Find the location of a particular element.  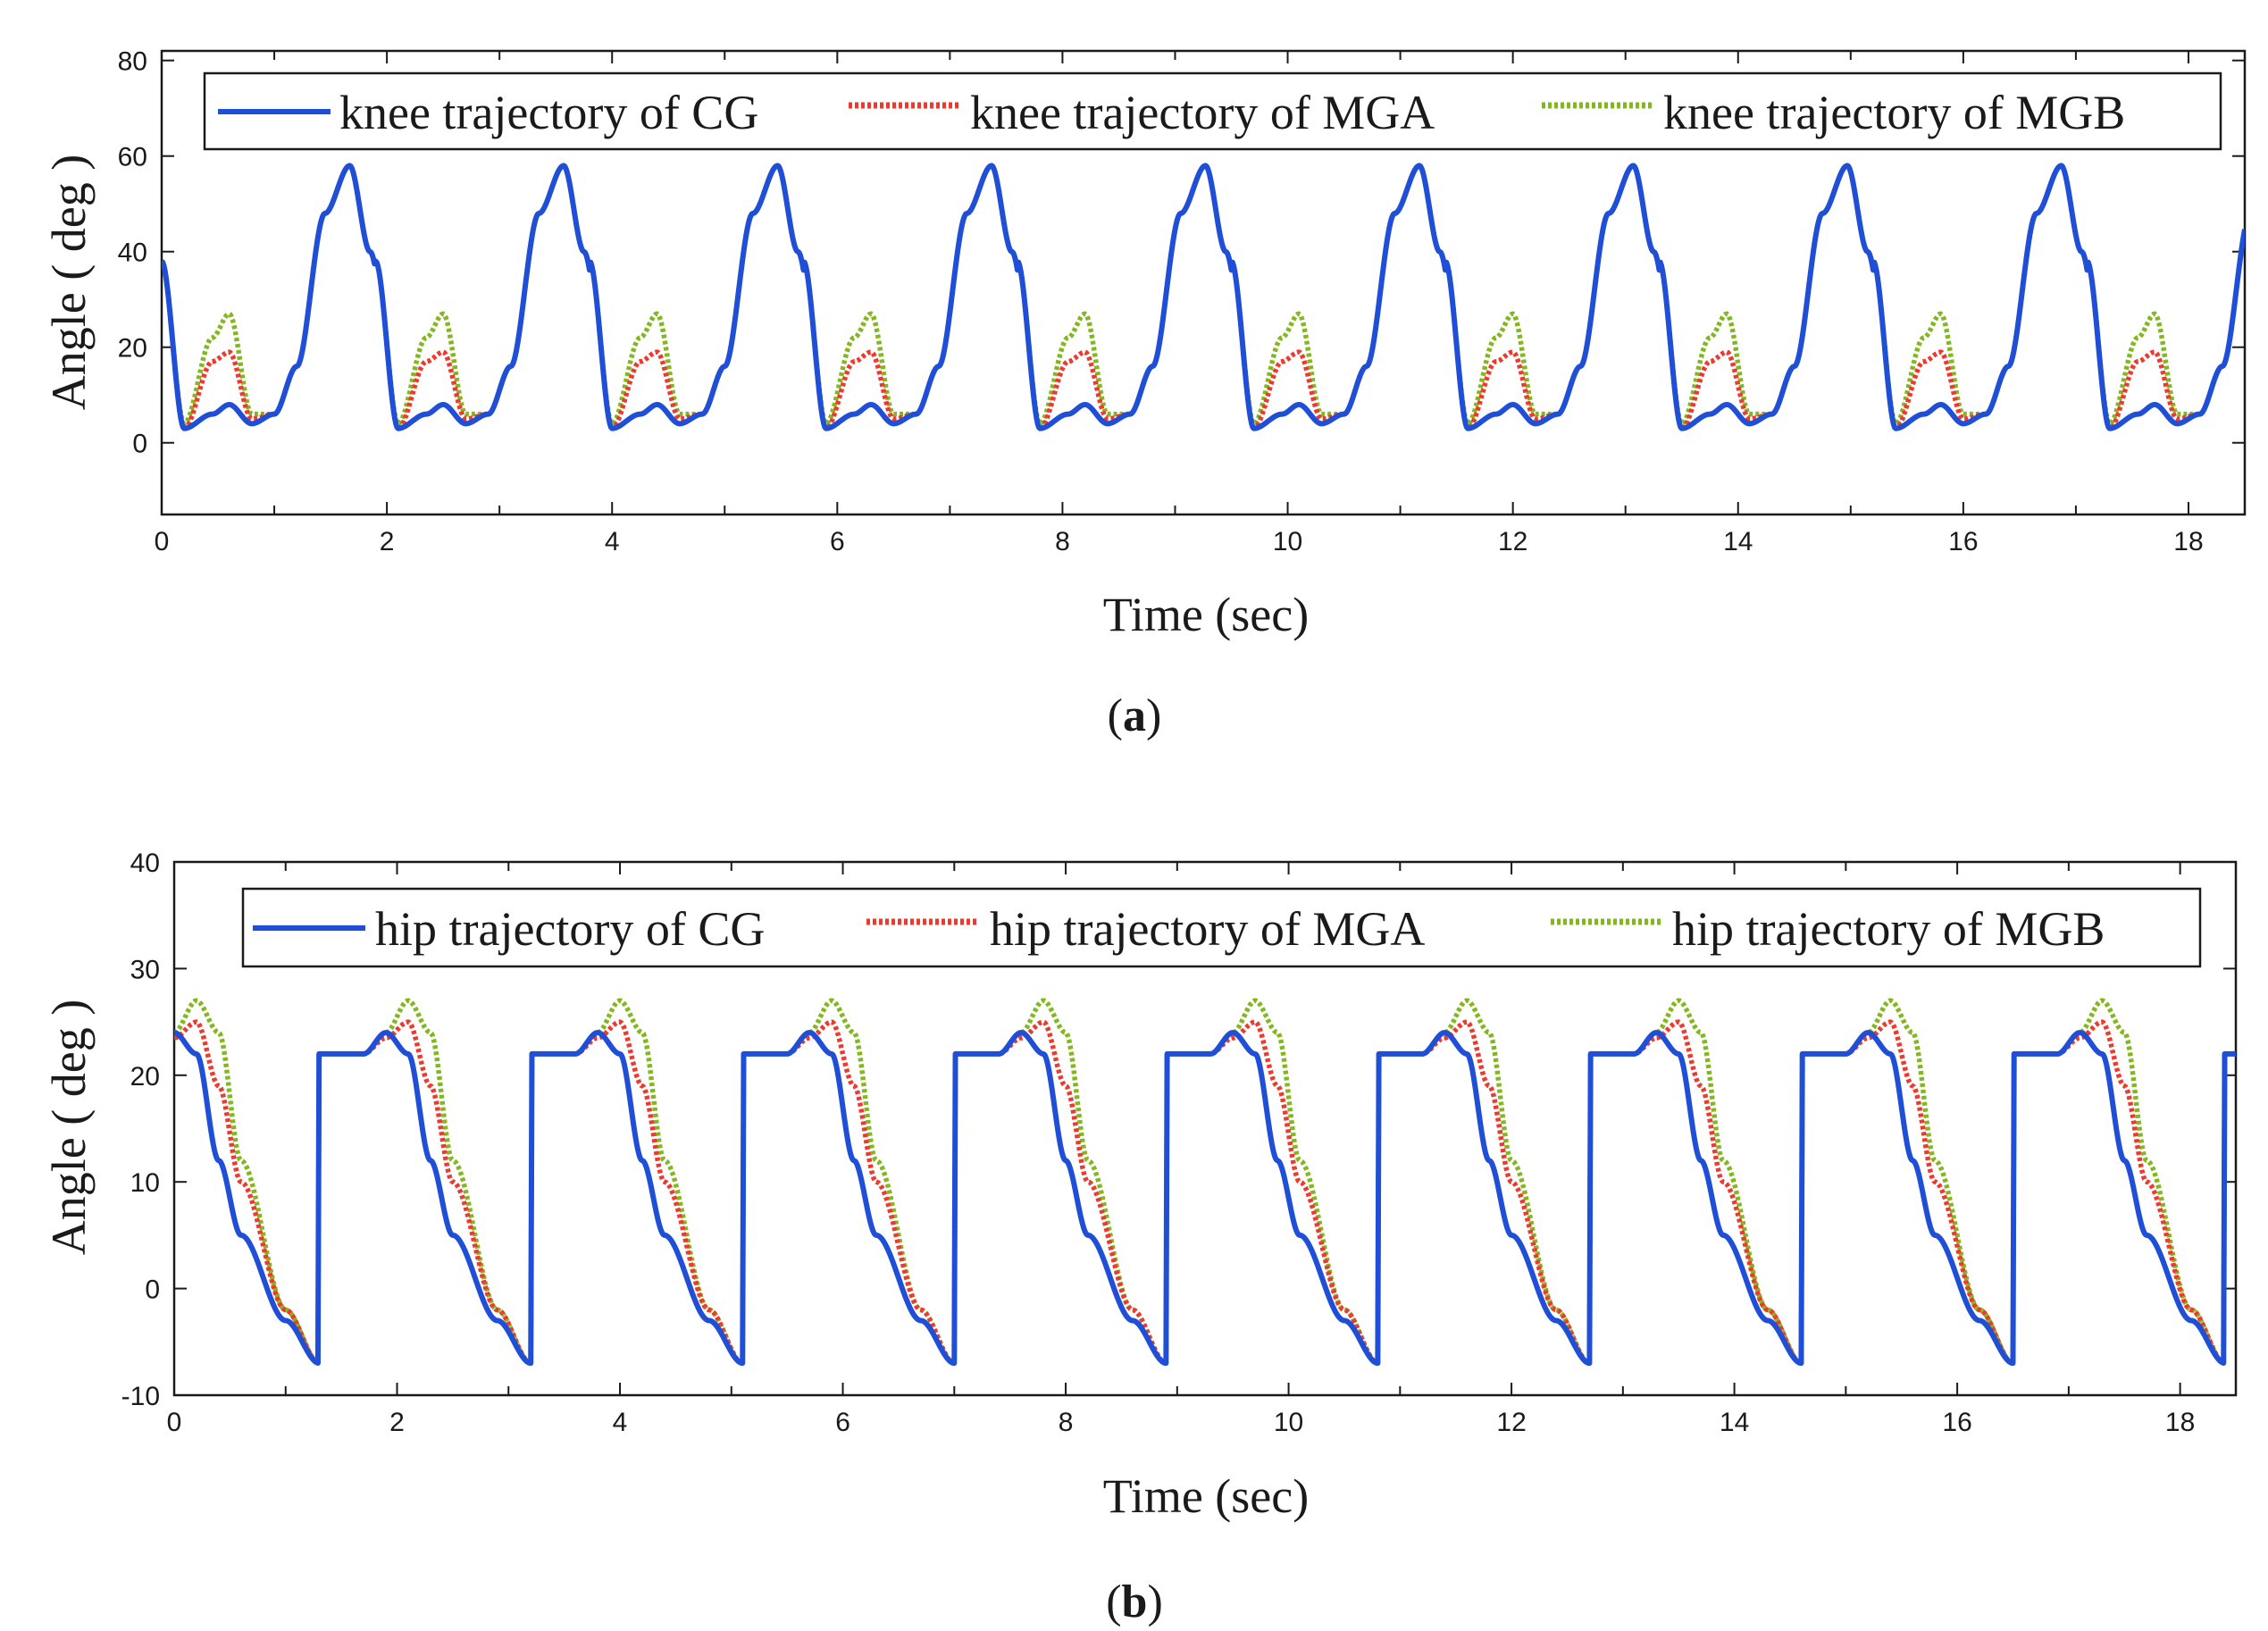

series-line-mgb is located at coordinates (1203, 295).